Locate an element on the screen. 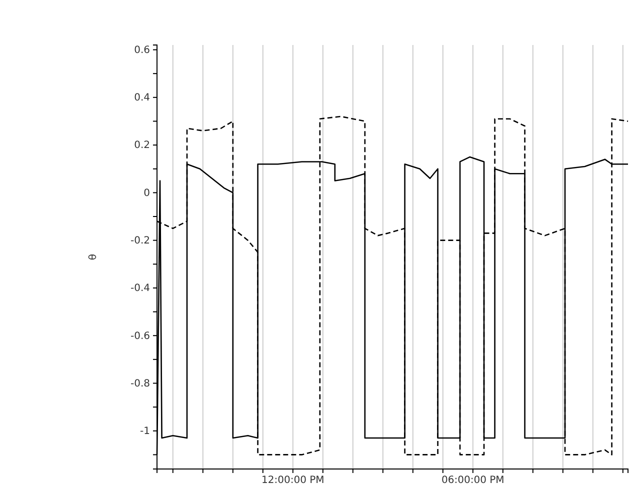 The image size is (633, 489). y-tick-label: -1 is located at coordinates (145, 432).